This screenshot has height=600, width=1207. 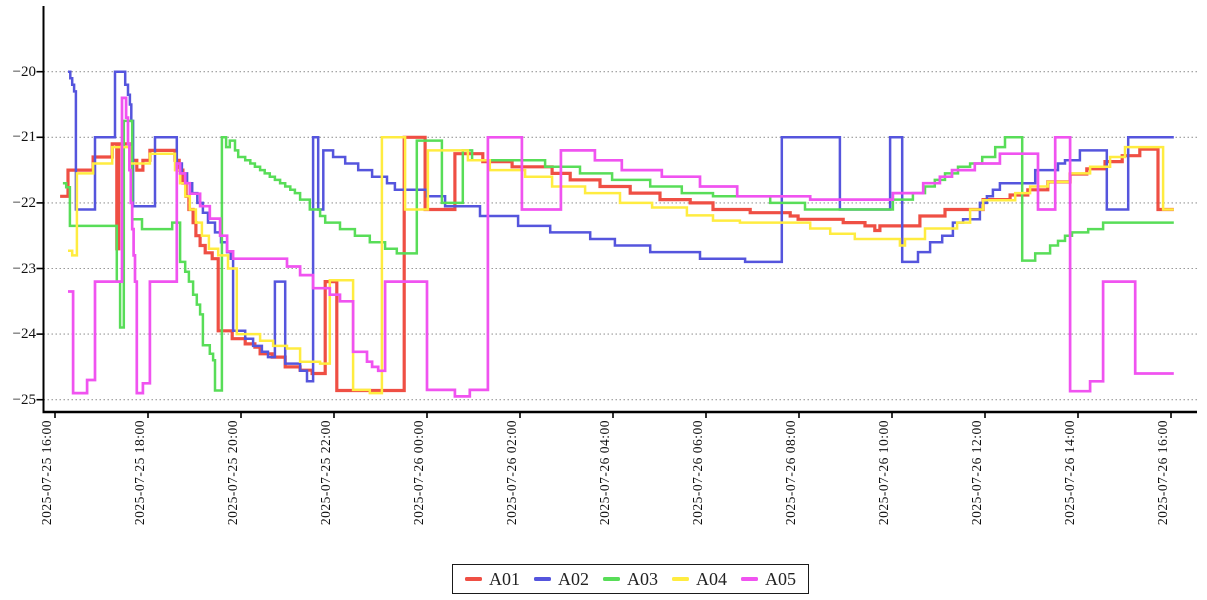 What do you see at coordinates (790, 473) in the screenshot?
I see `x-tick-label: 2025-07-26 08:00` at bounding box center [790, 473].